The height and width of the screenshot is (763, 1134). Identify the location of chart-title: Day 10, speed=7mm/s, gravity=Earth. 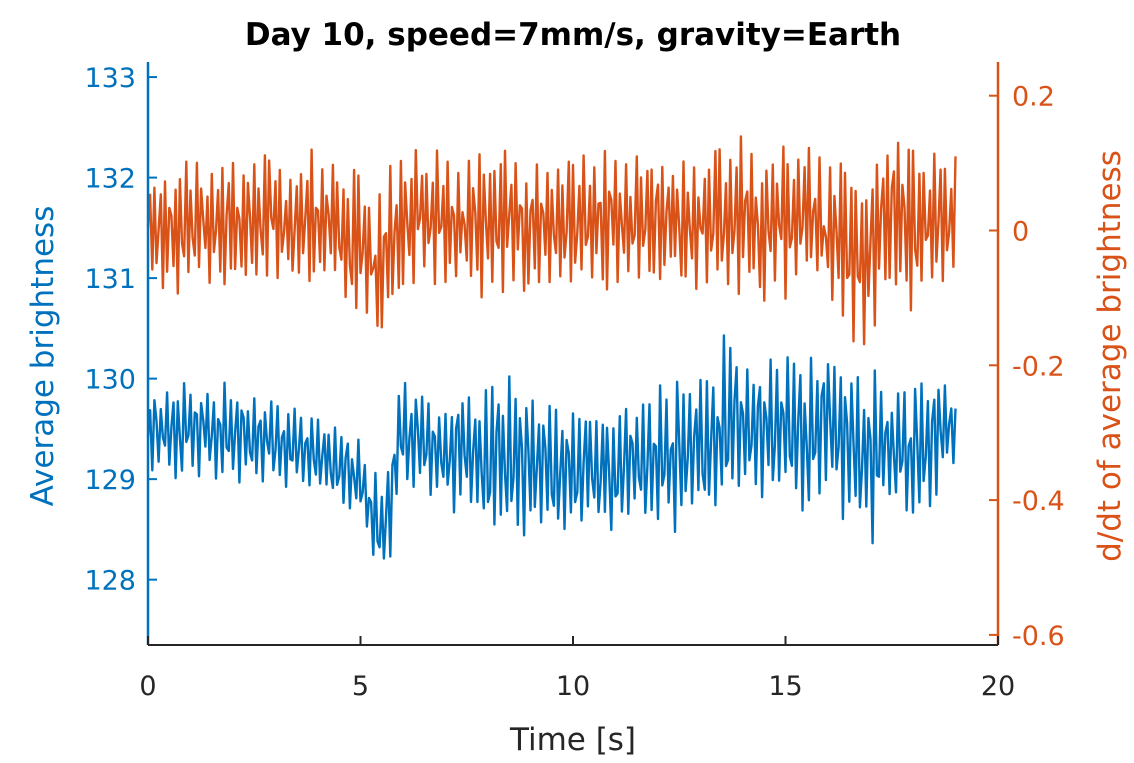
(573, 35).